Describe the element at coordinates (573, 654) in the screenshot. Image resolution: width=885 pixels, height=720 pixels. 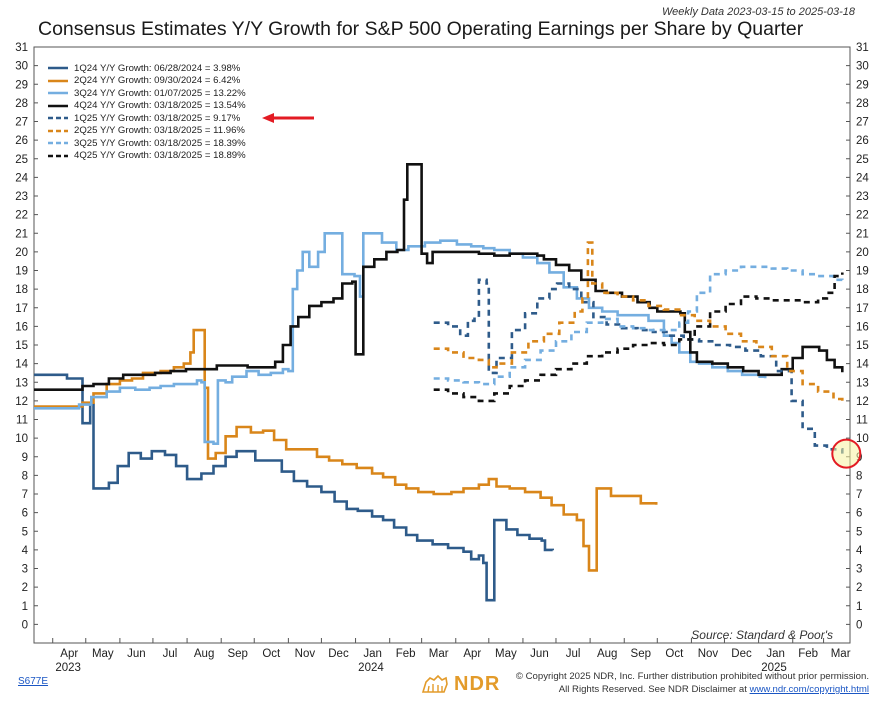
I see `x-tick-label: Jul` at that location.